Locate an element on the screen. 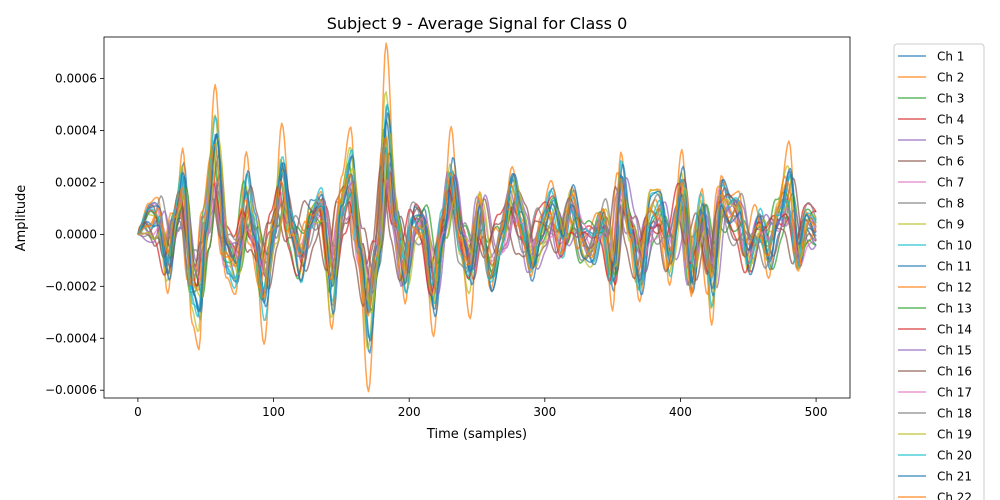 The width and height of the screenshot is (1000, 500). legend-label: Ch 4 is located at coordinates (950, 120).